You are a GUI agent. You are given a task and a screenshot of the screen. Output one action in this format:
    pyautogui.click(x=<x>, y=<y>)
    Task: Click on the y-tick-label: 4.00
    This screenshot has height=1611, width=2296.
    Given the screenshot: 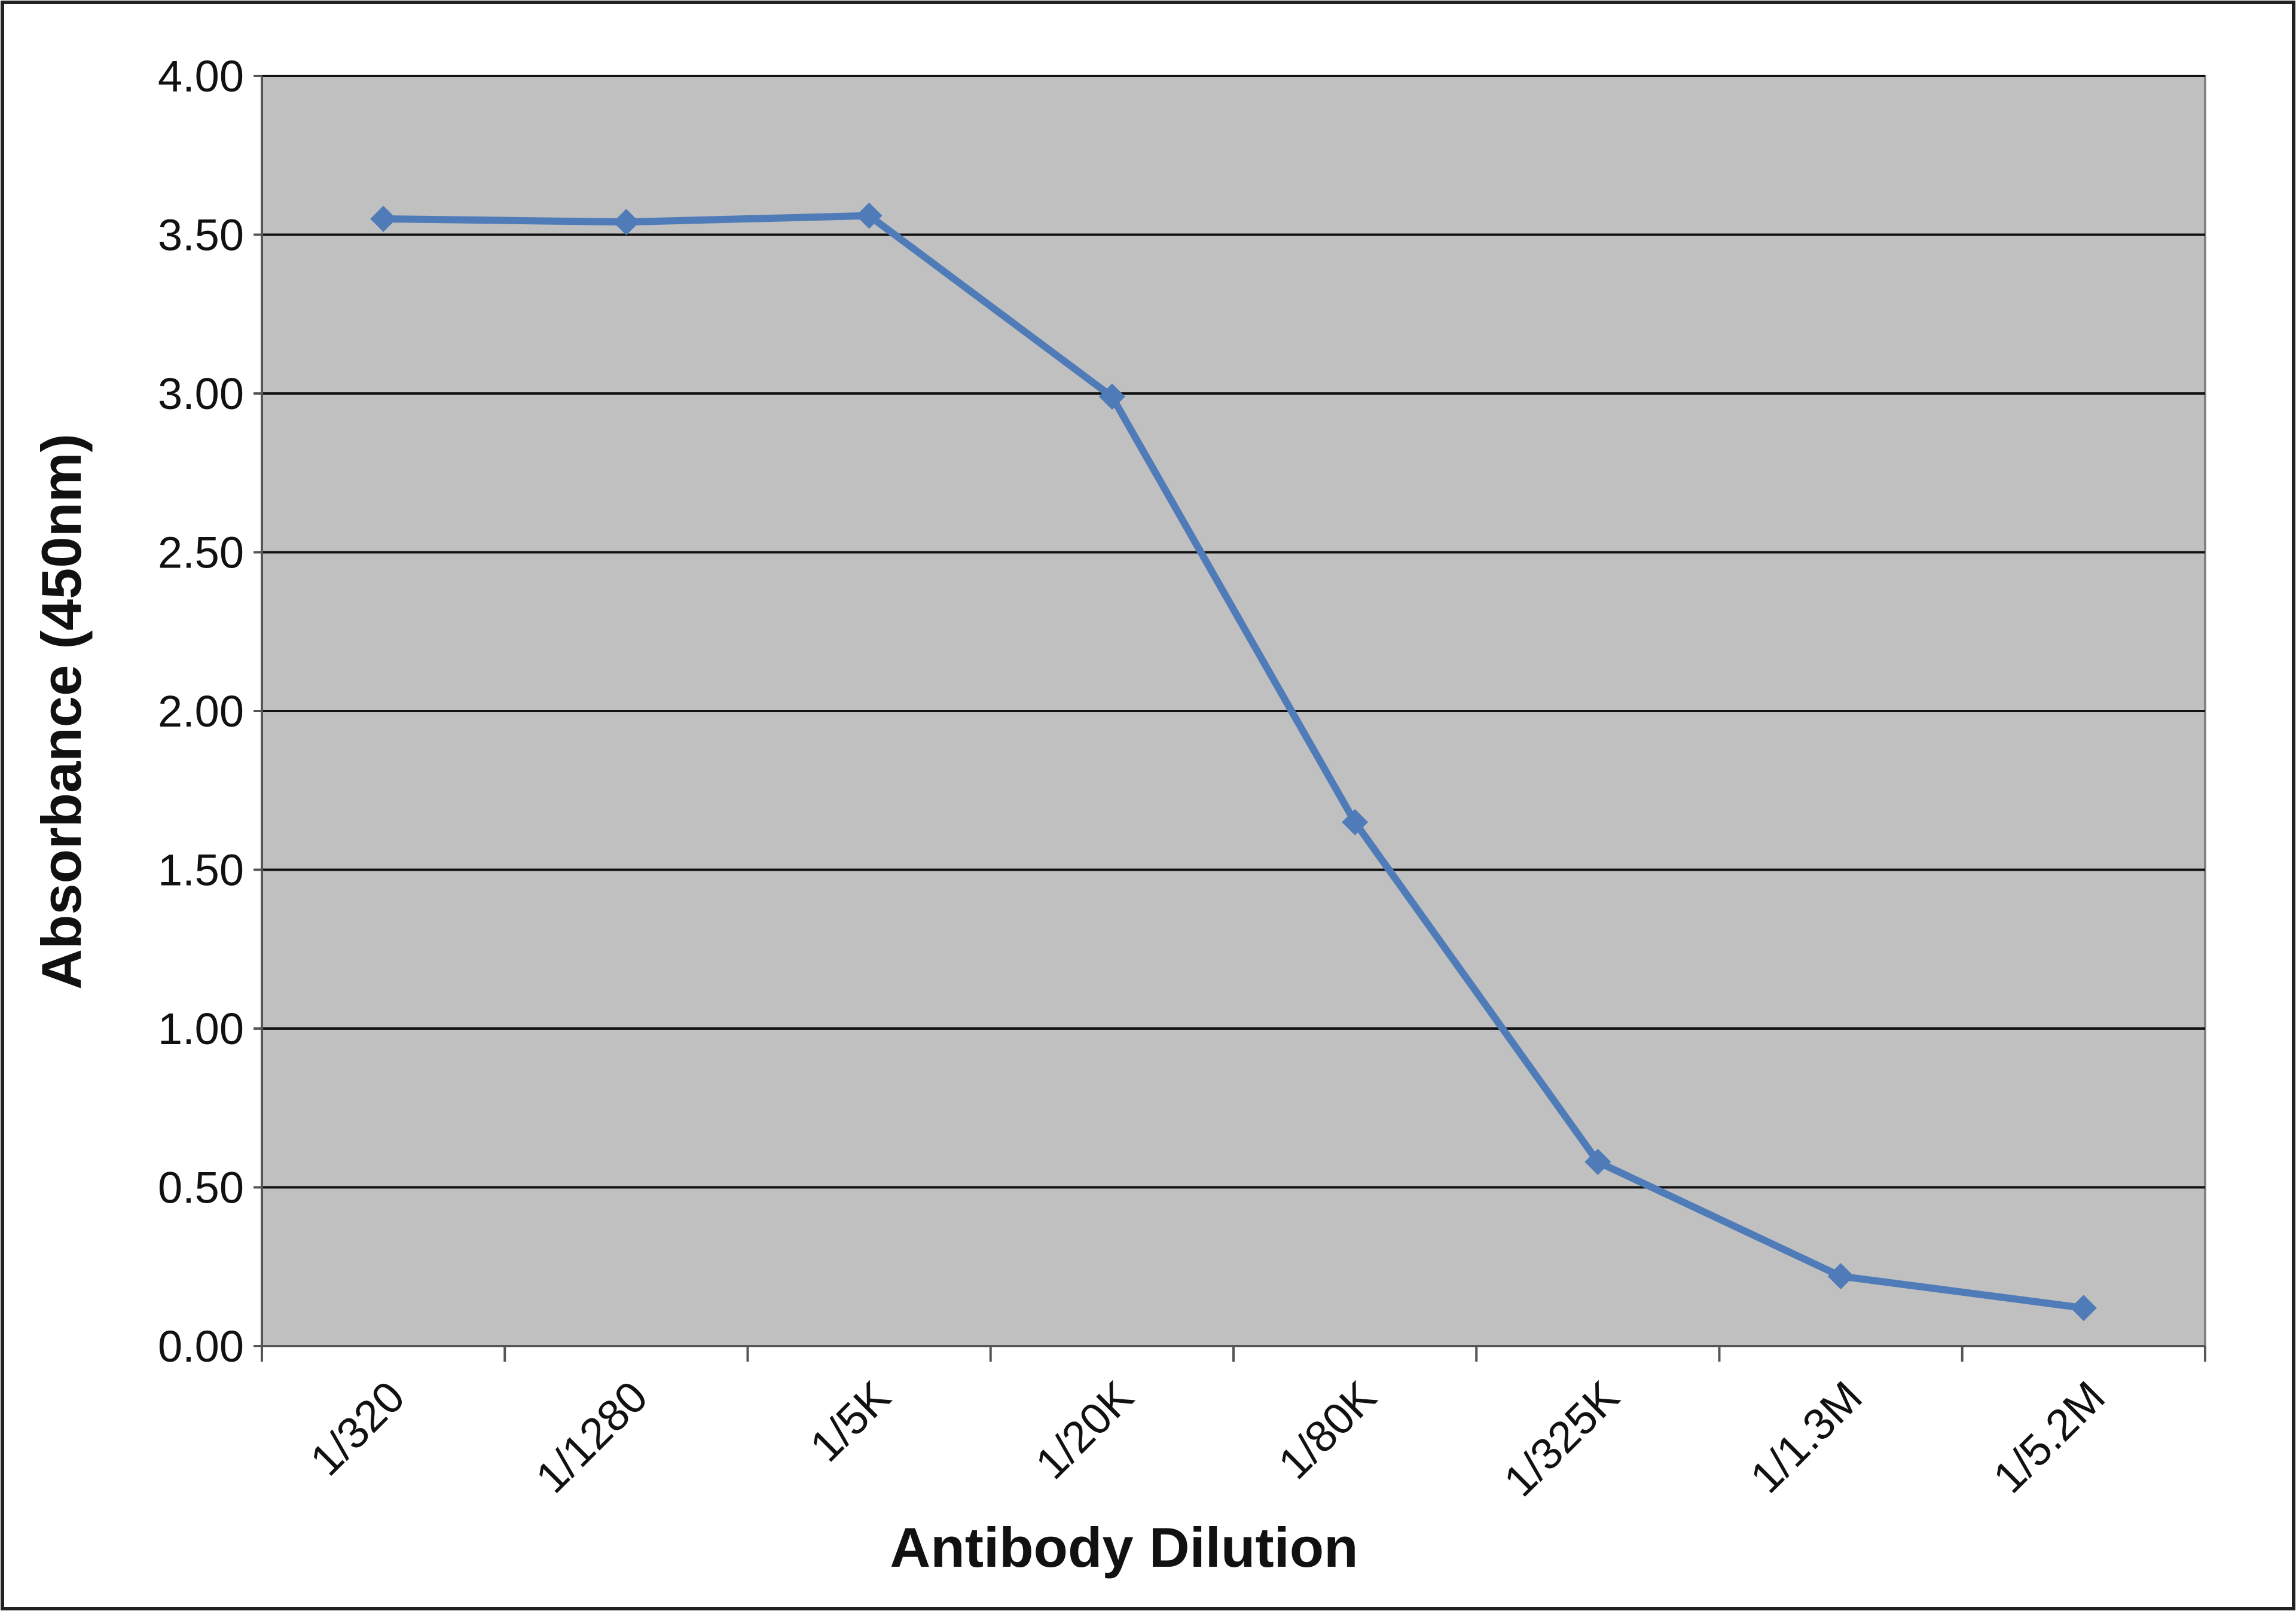 What is the action you would take?
    pyautogui.click(x=201, y=76)
    